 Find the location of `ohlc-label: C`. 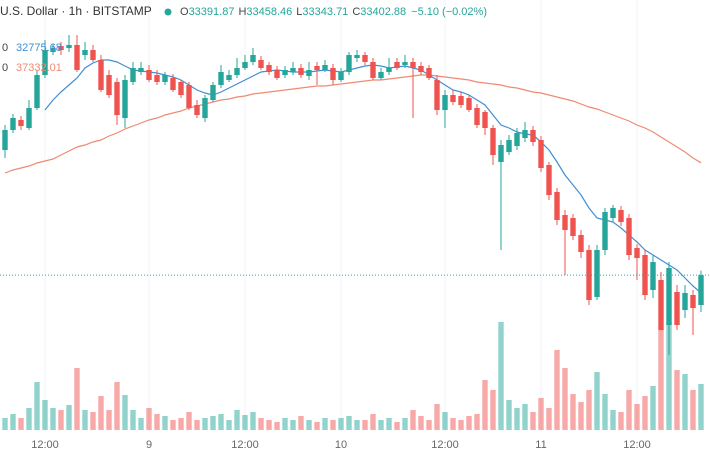

ohlc-label: C is located at coordinates (356, 12).